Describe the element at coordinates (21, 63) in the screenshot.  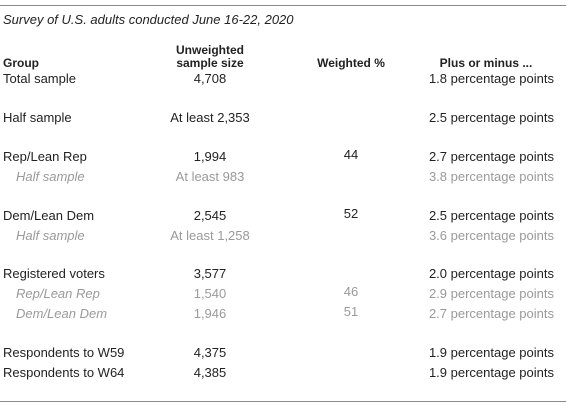
I see `header-group: Group` at that location.